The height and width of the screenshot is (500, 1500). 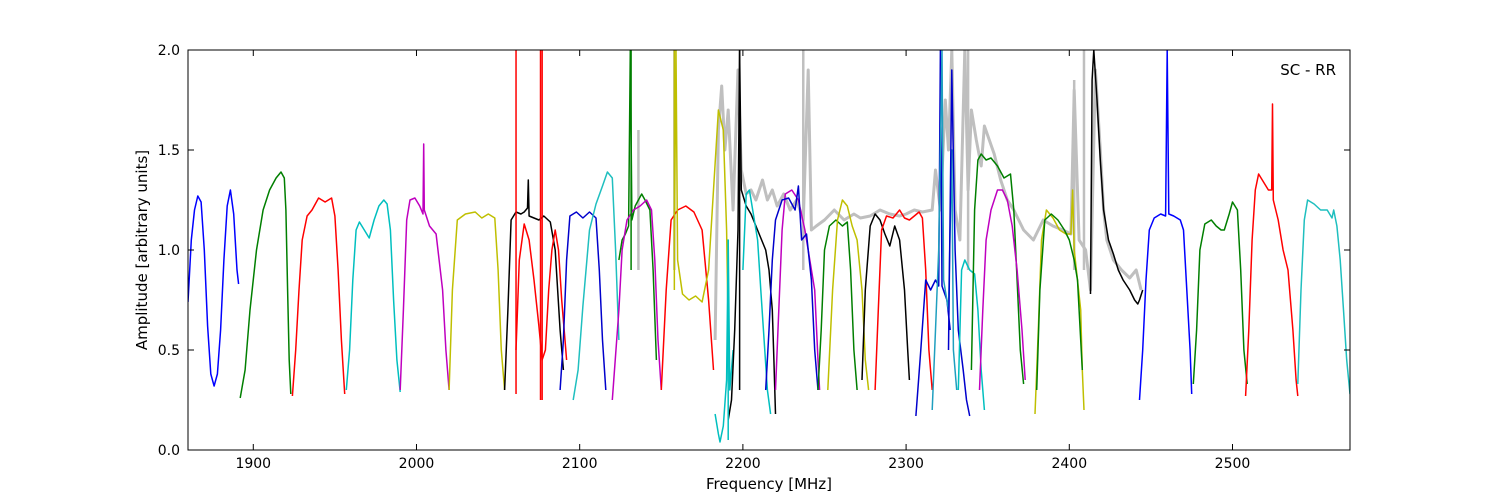 What do you see at coordinates (169, 151) in the screenshot?
I see `y-tick-label: 1.5` at bounding box center [169, 151].